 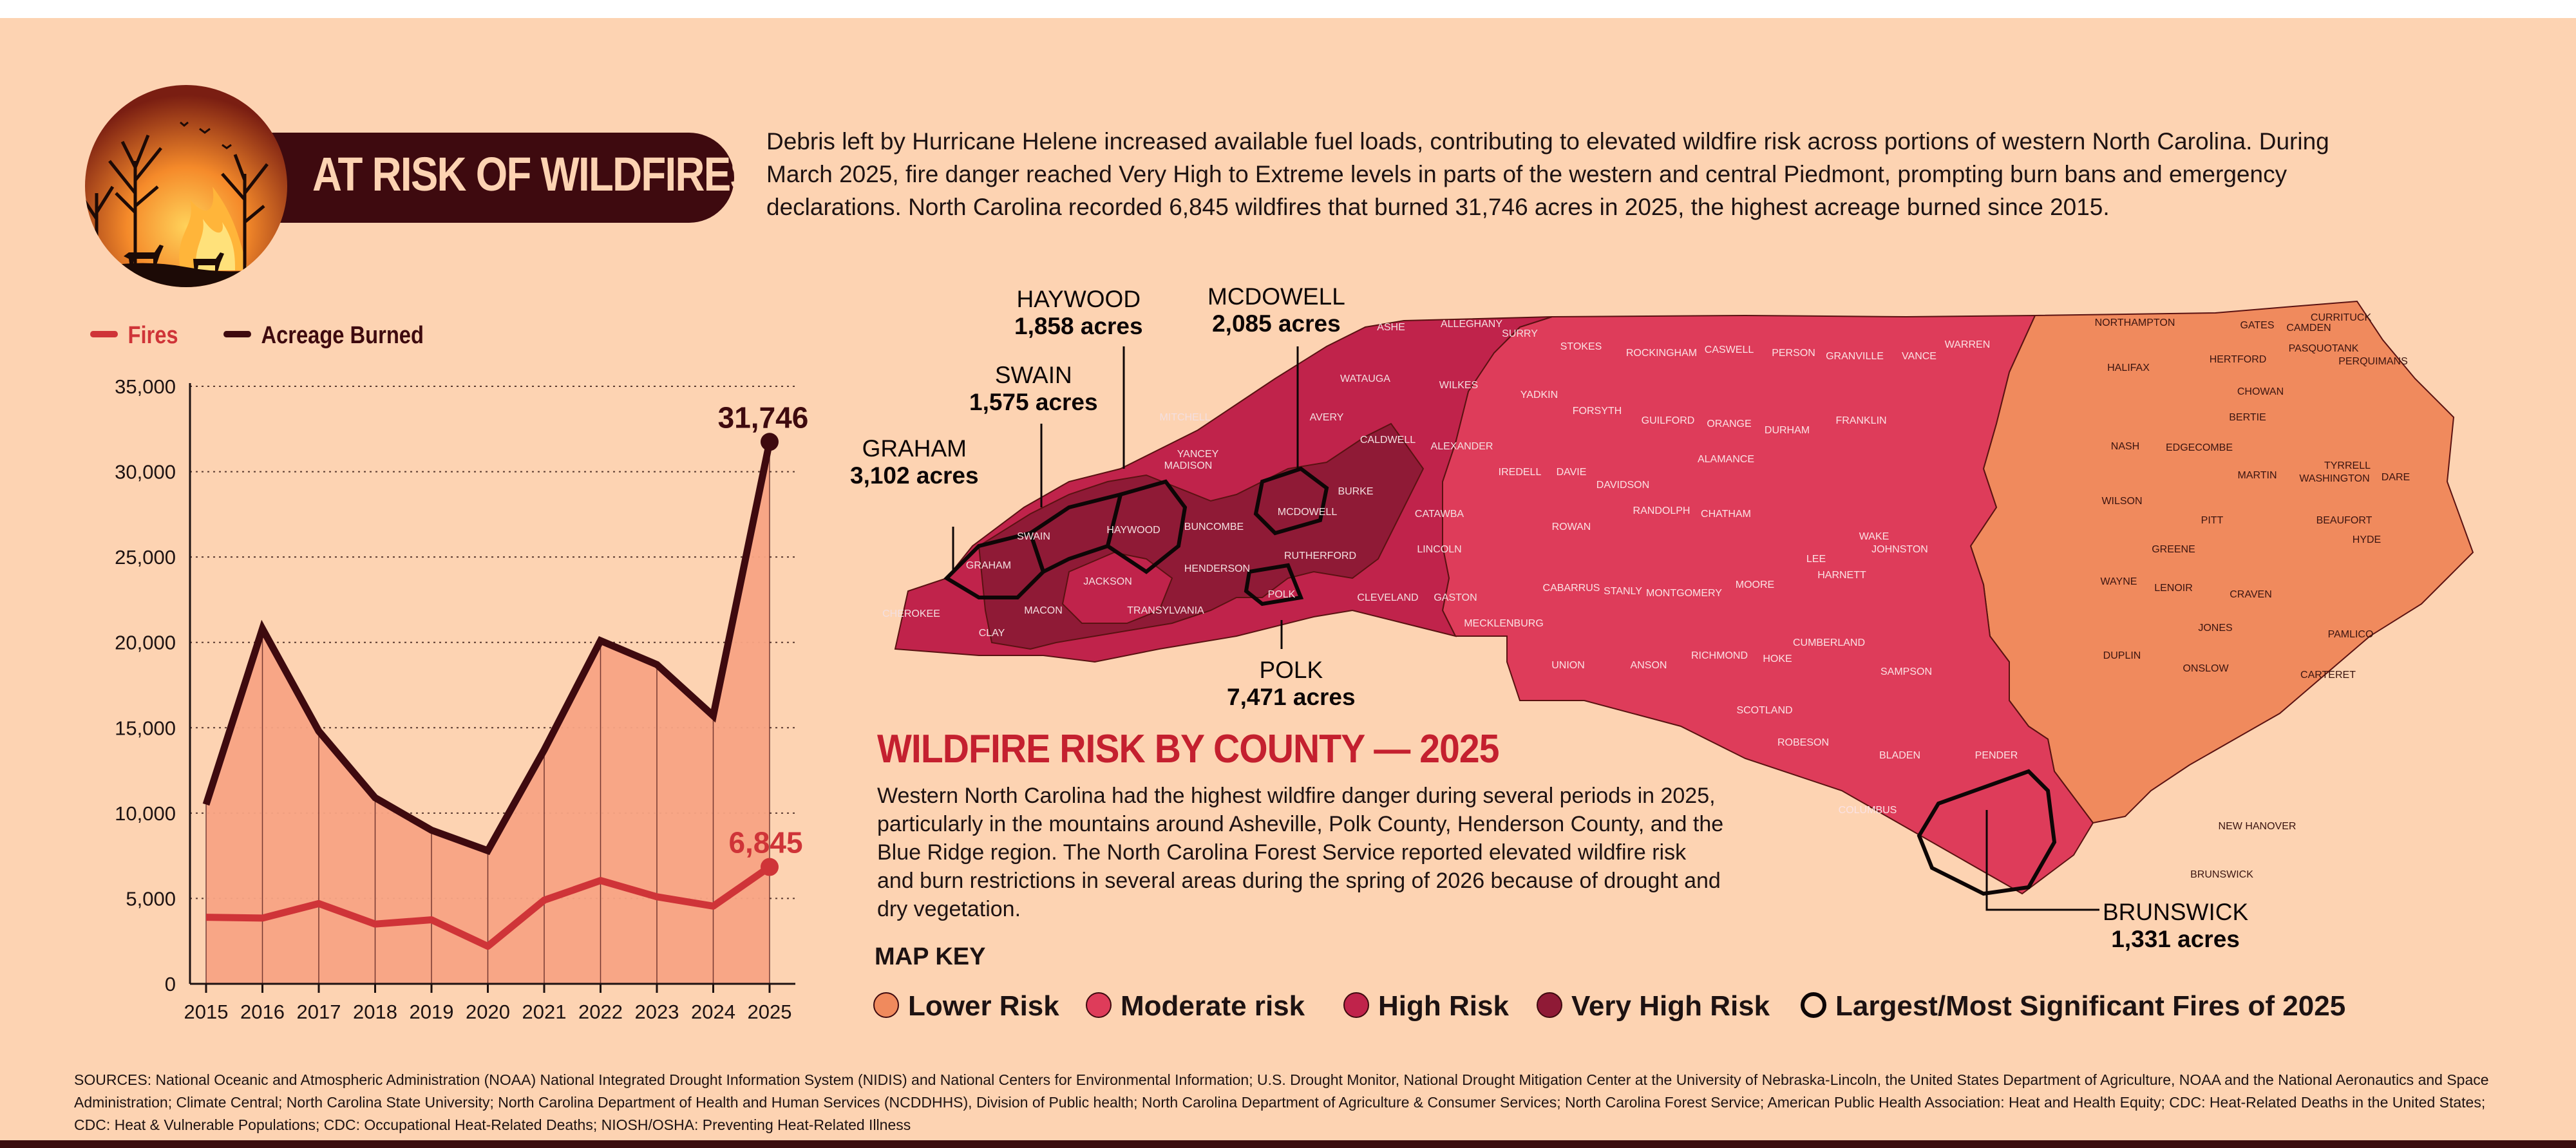 I want to click on county-label: BRUNSWICK, so click(x=2221, y=874).